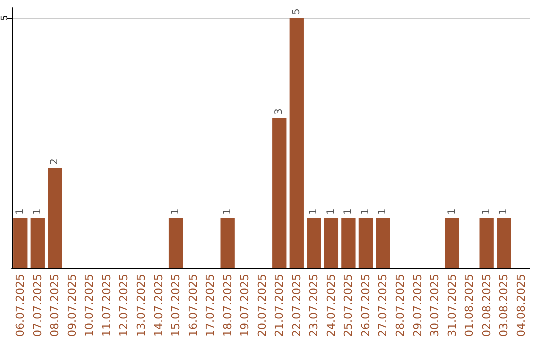 This screenshot has height=340, width=540. Describe the element at coordinates (37, 306) in the screenshot. I see `x-tick-label: 07.07.2025` at that location.